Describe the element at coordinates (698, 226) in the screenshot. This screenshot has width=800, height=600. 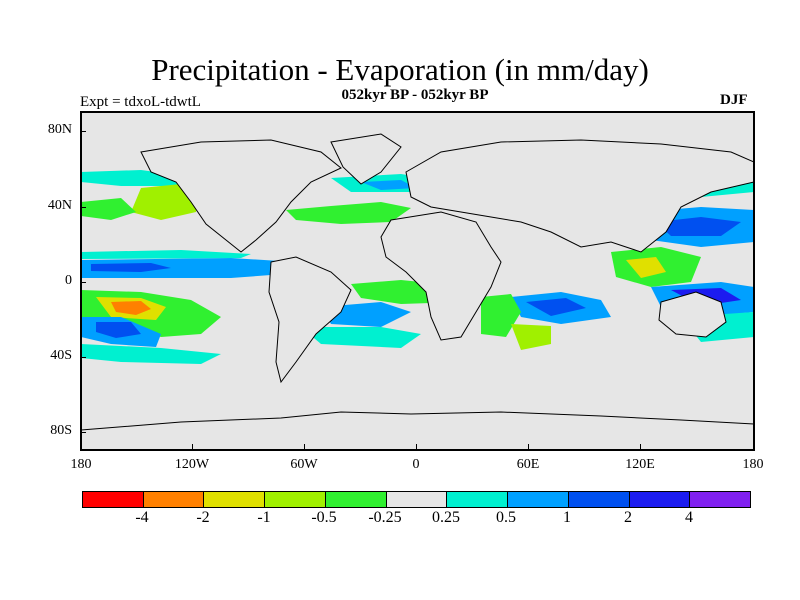
I see `contour-darkblue-wpacific` at that location.